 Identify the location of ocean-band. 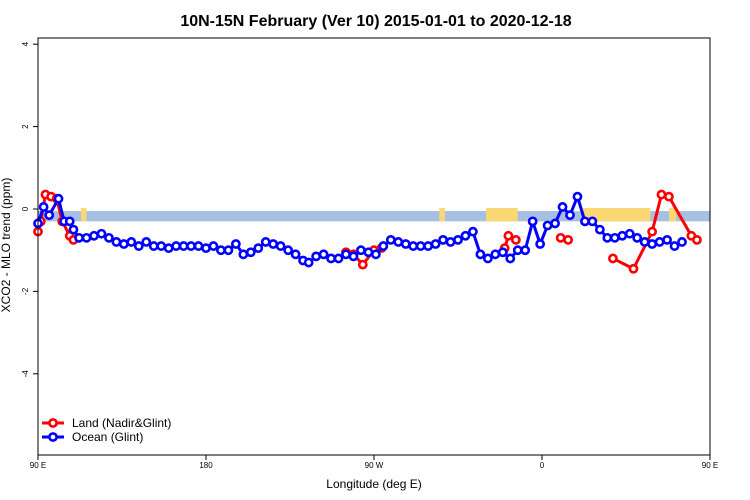
(374, 216).